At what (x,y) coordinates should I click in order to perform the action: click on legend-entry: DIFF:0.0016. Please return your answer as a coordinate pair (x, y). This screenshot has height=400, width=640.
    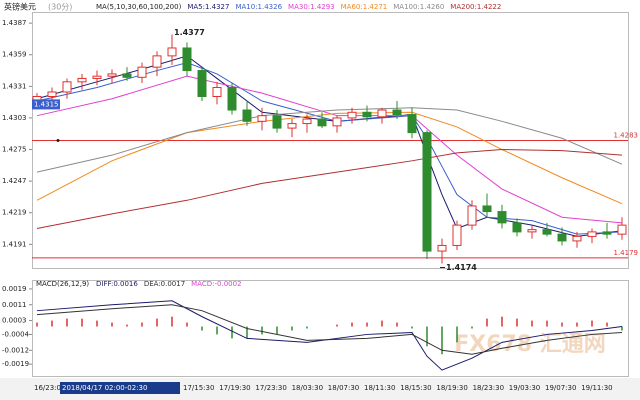
    Looking at the image, I should click on (117, 284).